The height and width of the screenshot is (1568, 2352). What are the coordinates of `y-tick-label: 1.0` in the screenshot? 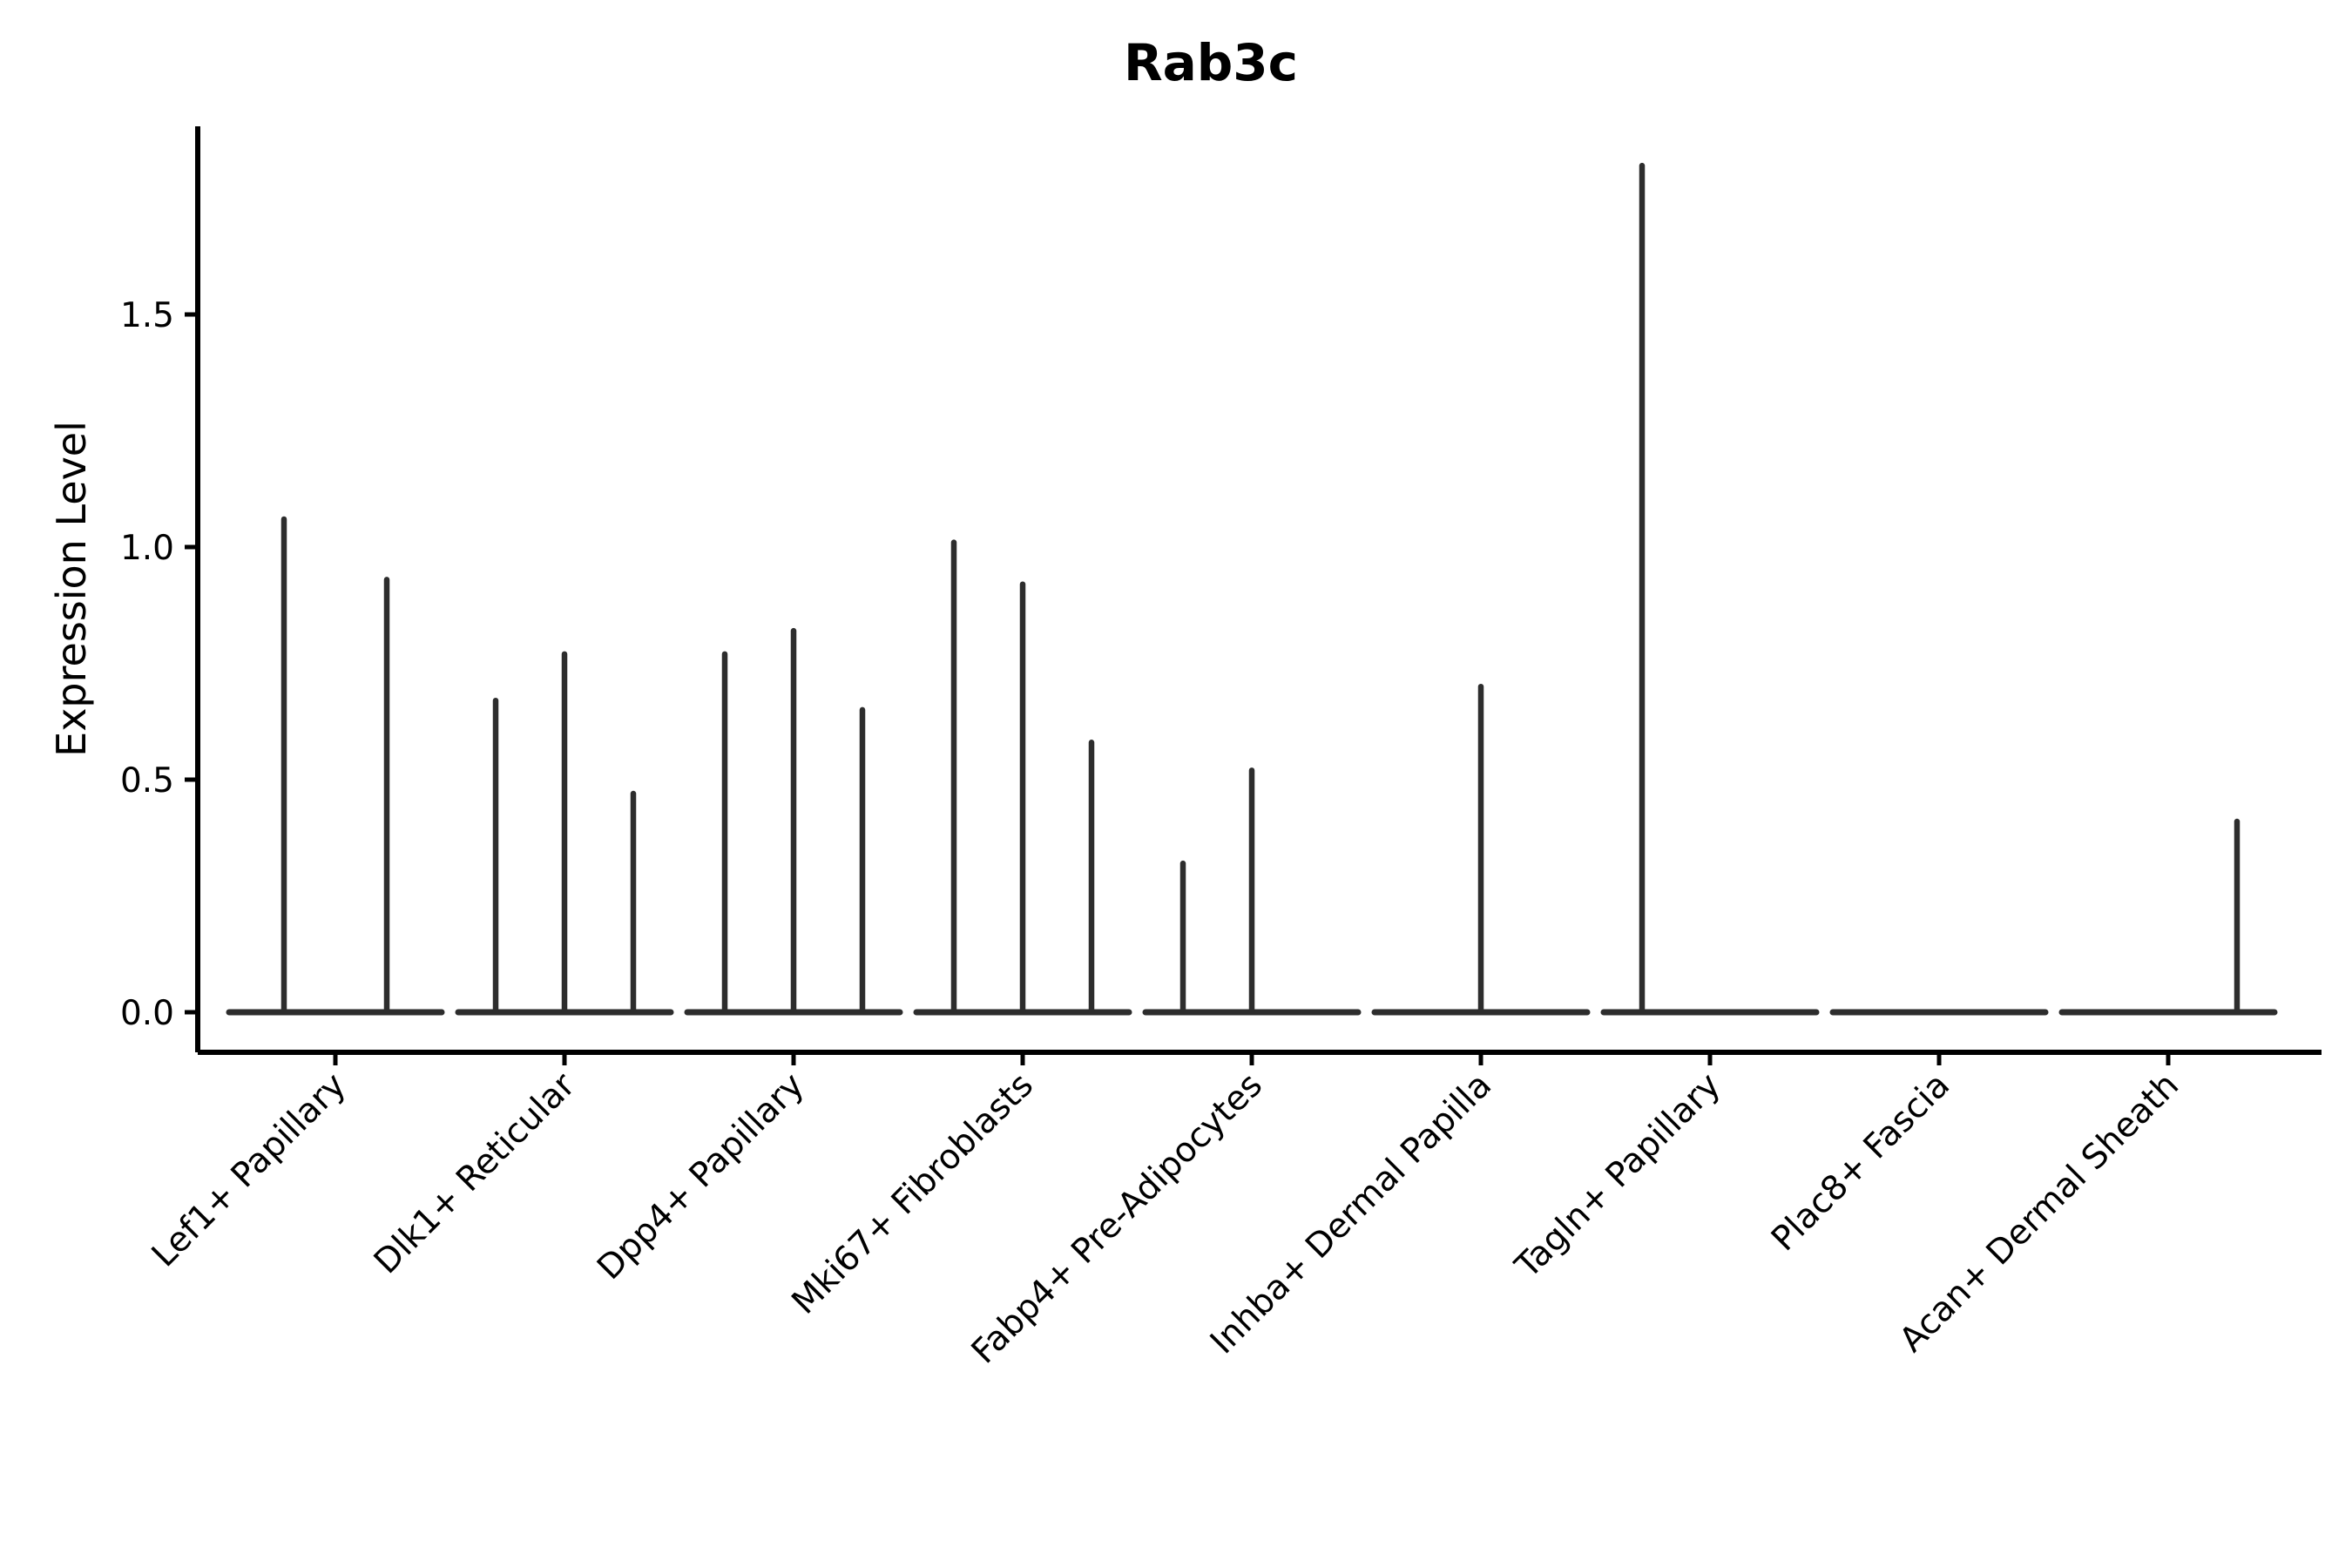 It's located at (147, 549).